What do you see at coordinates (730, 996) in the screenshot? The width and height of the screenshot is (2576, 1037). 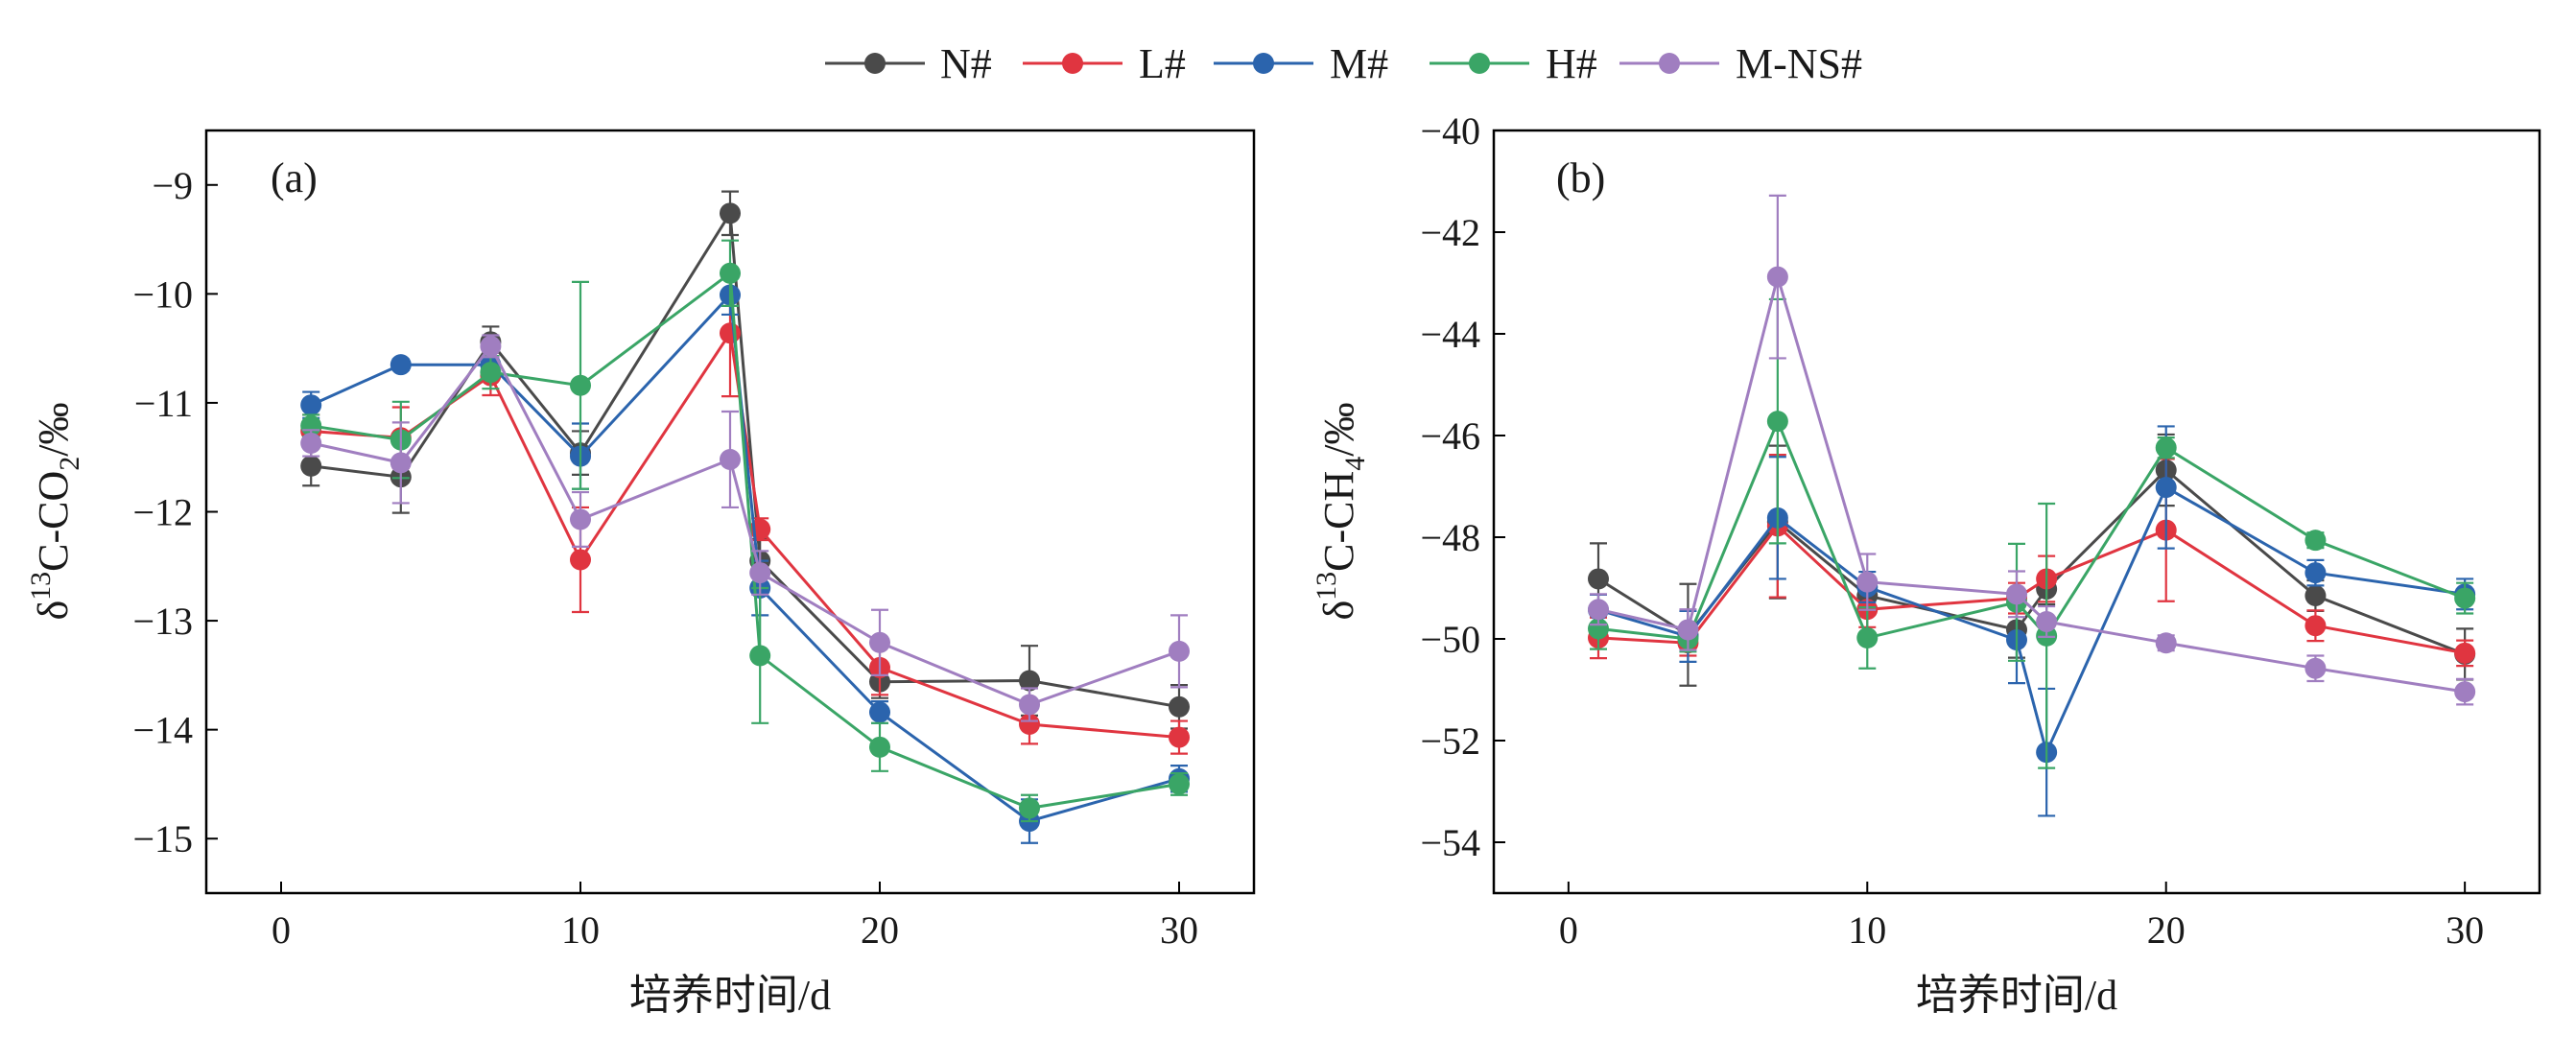 I see `panel-a-x-axis-label: 培养时间/d` at bounding box center [730, 996].